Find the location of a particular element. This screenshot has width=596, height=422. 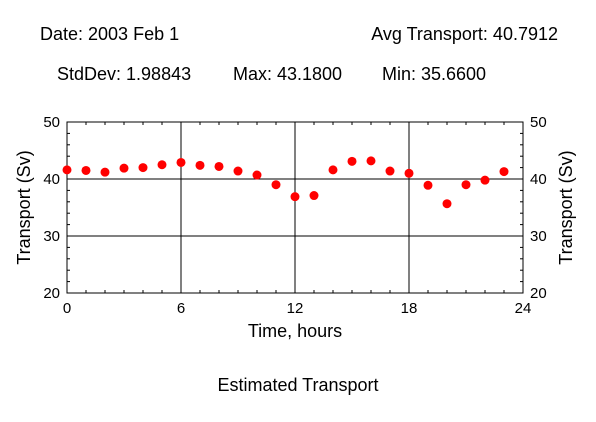

x-tick-label: 0 is located at coordinates (67, 308).